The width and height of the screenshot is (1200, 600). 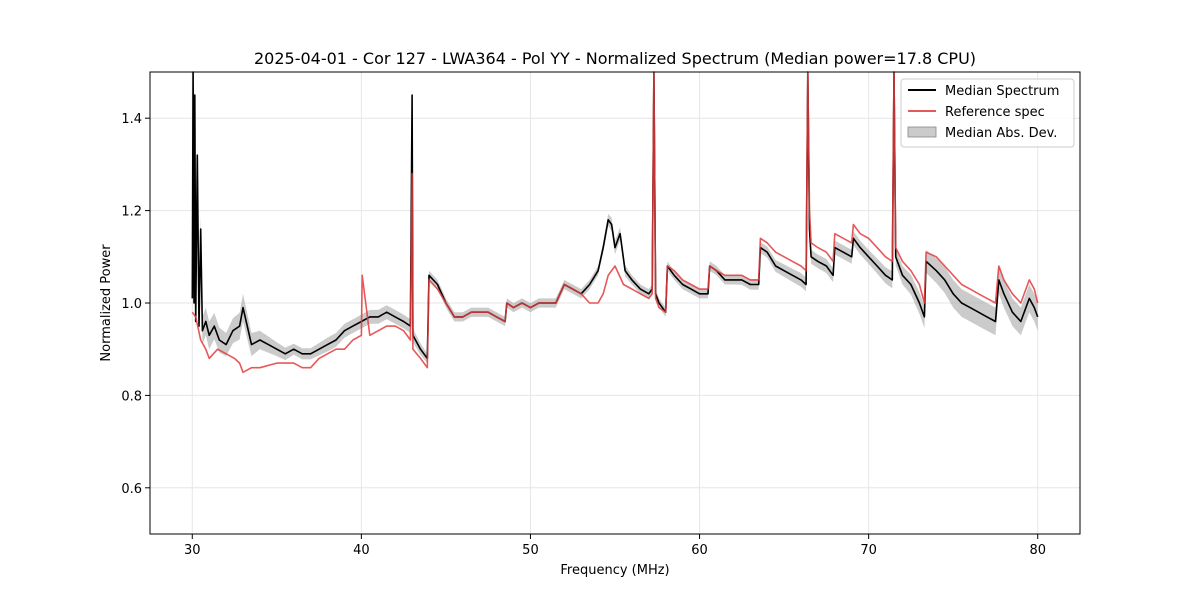 What do you see at coordinates (131, 119) in the screenshot?
I see `y-tick-label: 1.4` at bounding box center [131, 119].